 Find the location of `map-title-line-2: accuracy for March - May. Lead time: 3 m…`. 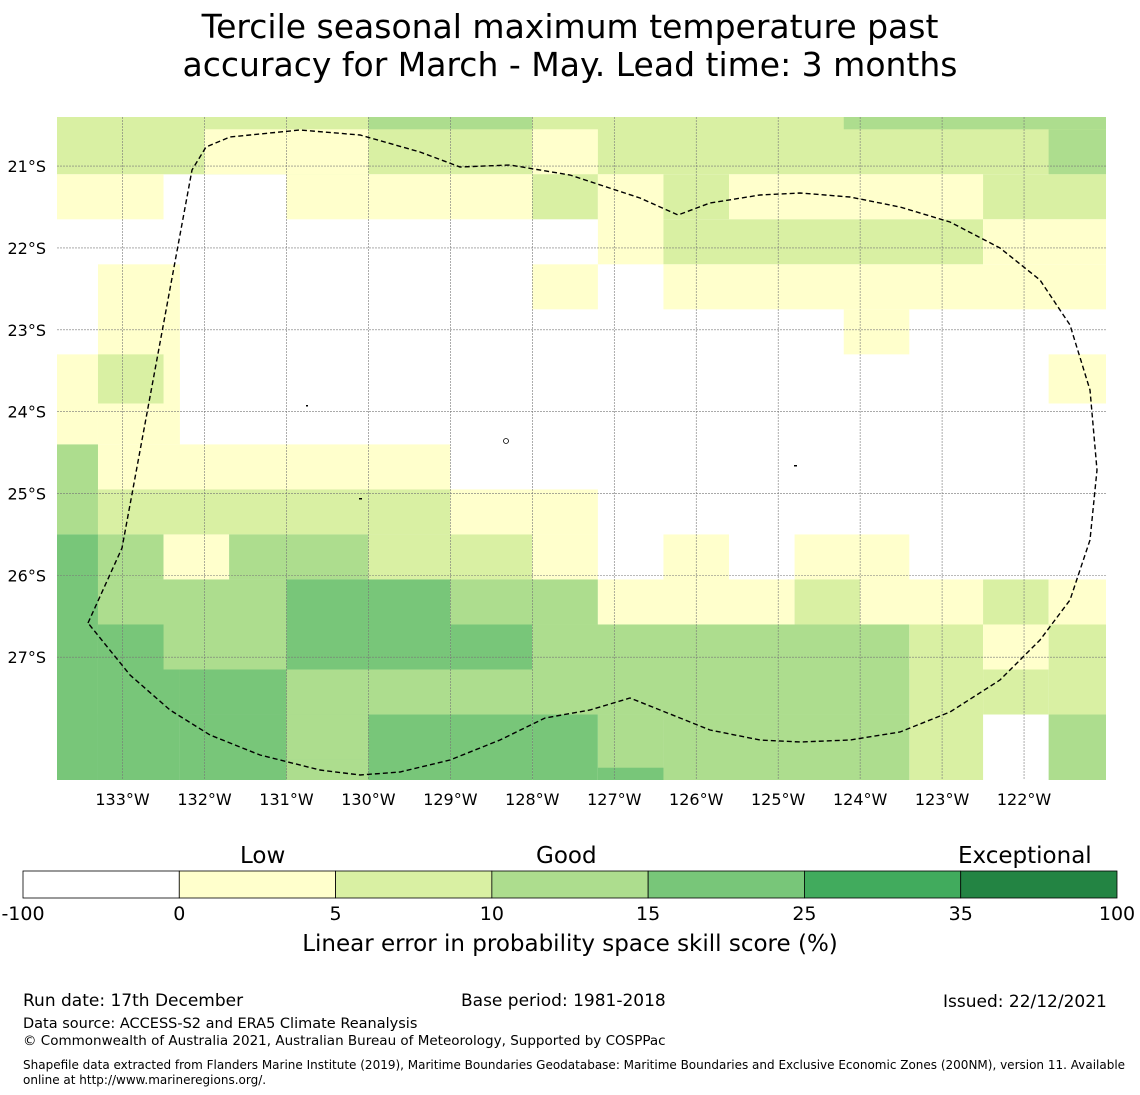

map-title-line-2: accuracy for March - May. Lead time: 3 m… is located at coordinates (570, 64).